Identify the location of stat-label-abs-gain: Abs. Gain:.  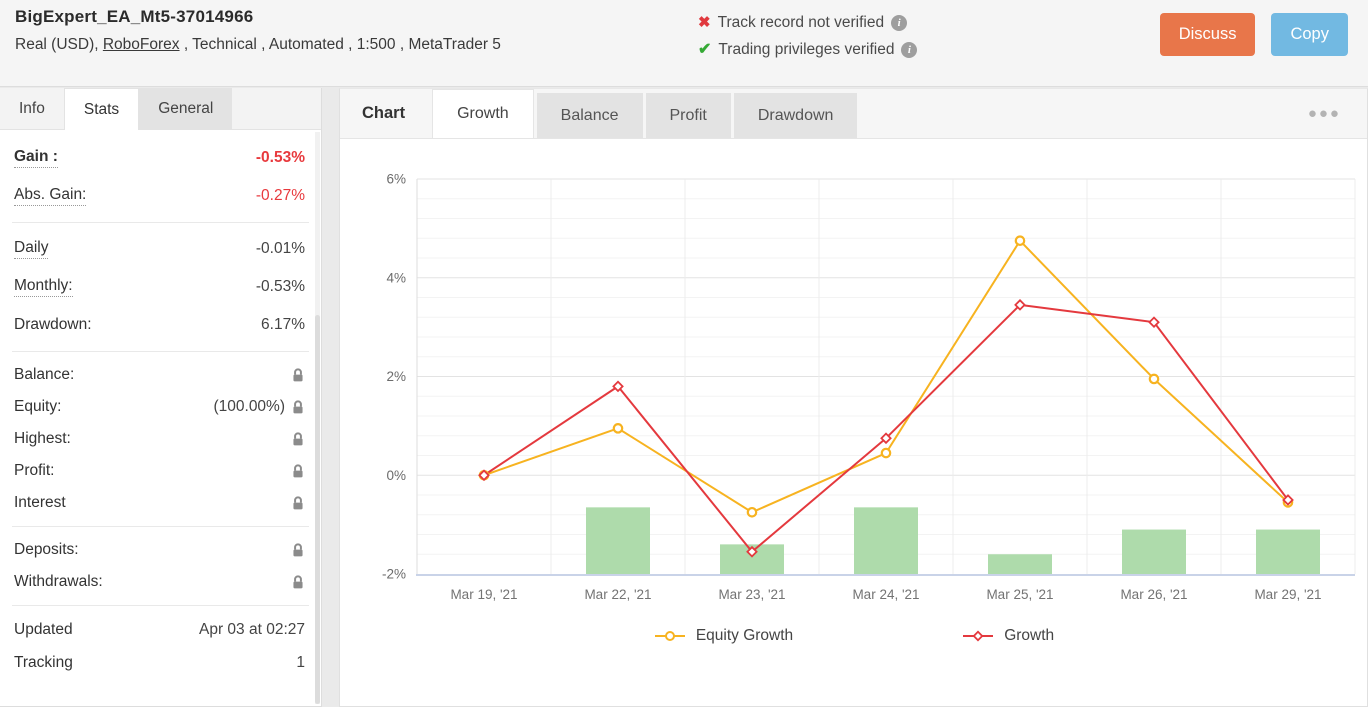
(50, 196).